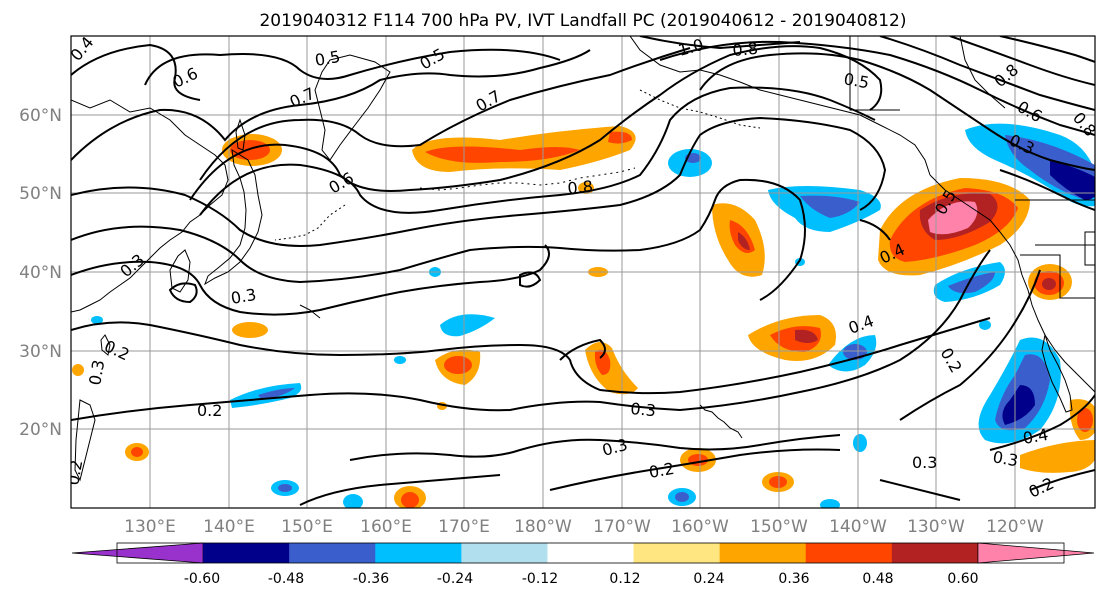  What do you see at coordinates (1035, 436) in the screenshot?
I see `contour-label: 0.4` at bounding box center [1035, 436].